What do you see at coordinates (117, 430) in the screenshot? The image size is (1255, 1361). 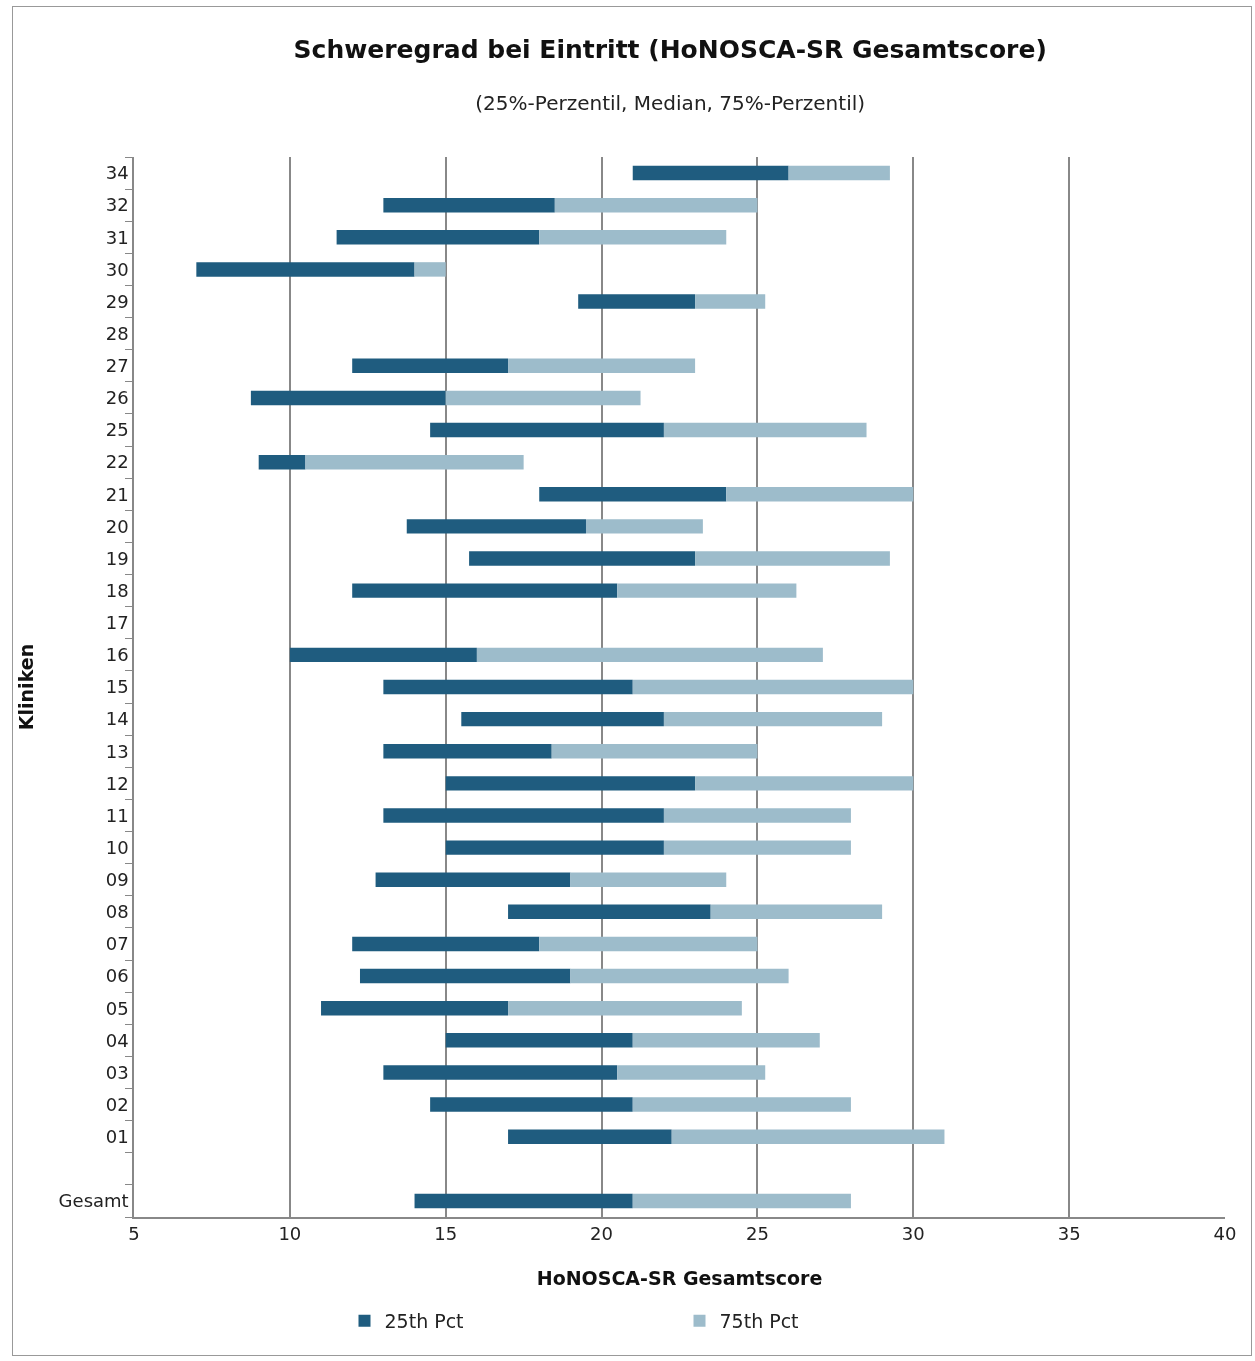 I see `y-tick-label: 25` at bounding box center [117, 430].